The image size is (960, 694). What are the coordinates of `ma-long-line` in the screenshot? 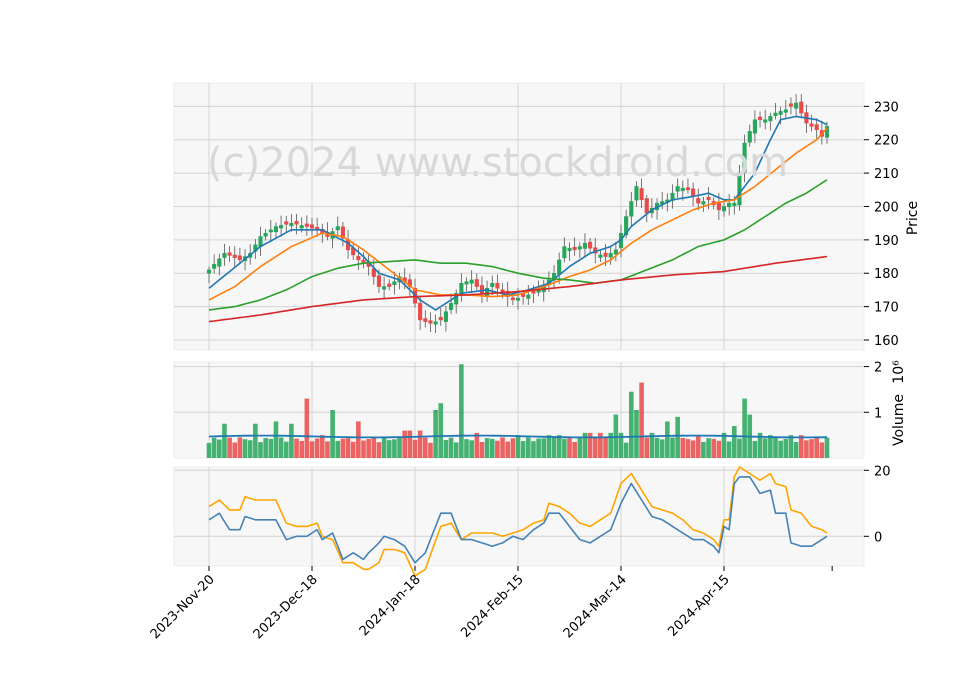 It's located at (518, 289).